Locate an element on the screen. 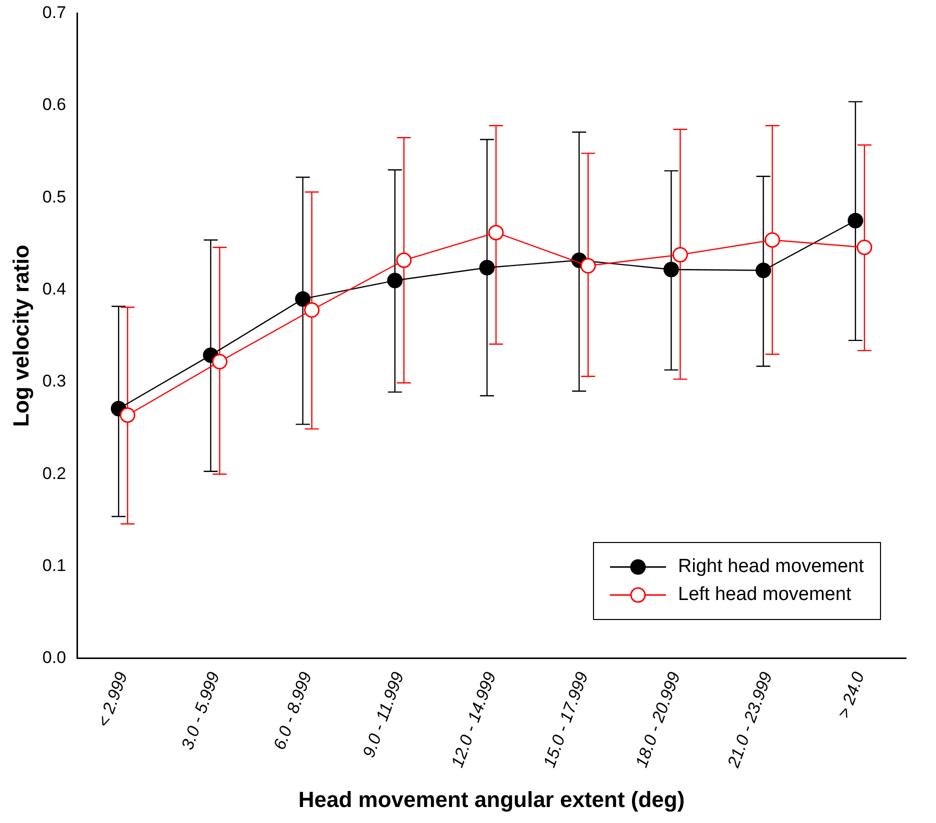 Image resolution: width=936 pixels, height=823 pixels. x-tick-label: 12.0 - 14.999 is located at coordinates (474, 719).